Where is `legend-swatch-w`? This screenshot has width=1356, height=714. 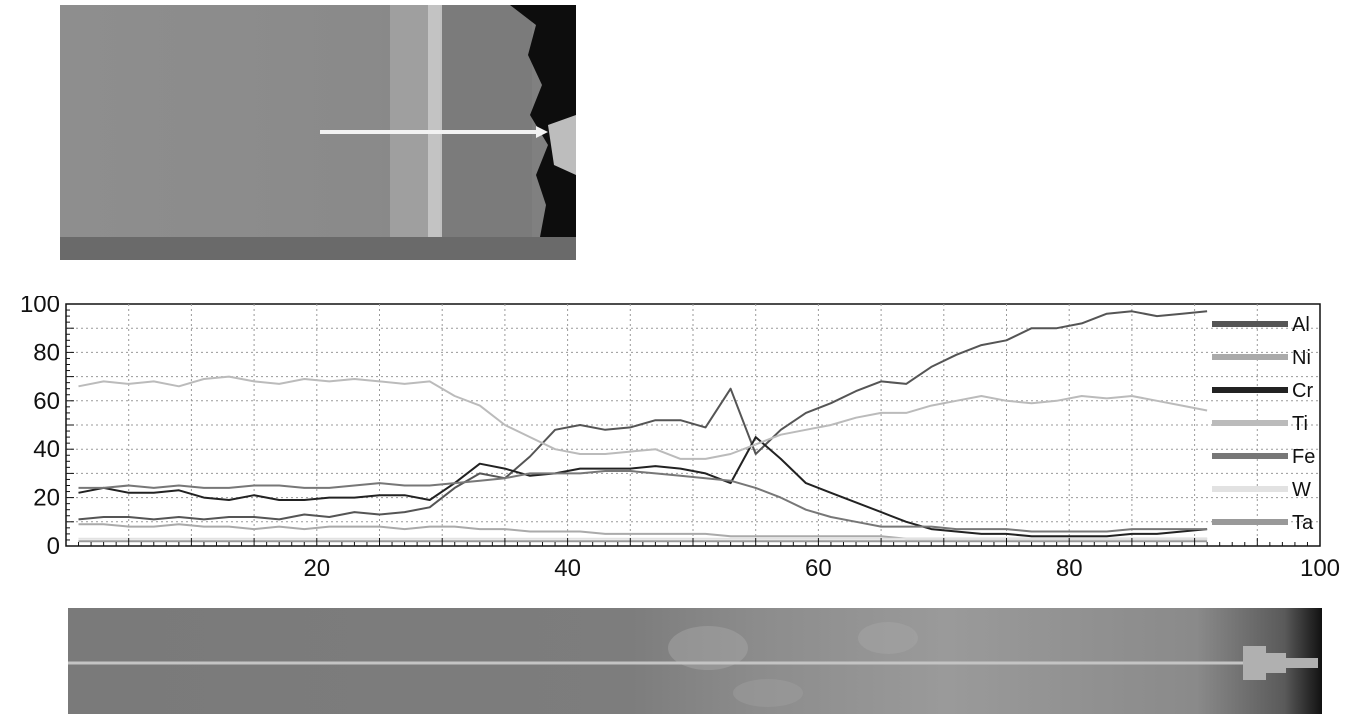
legend-swatch-w is located at coordinates (1250, 489).